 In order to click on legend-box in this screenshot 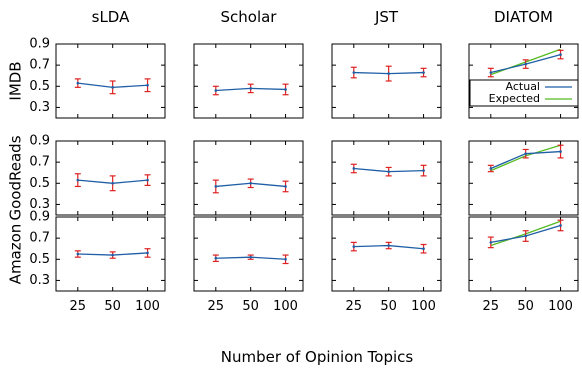, I will do `click(524, 93)`.